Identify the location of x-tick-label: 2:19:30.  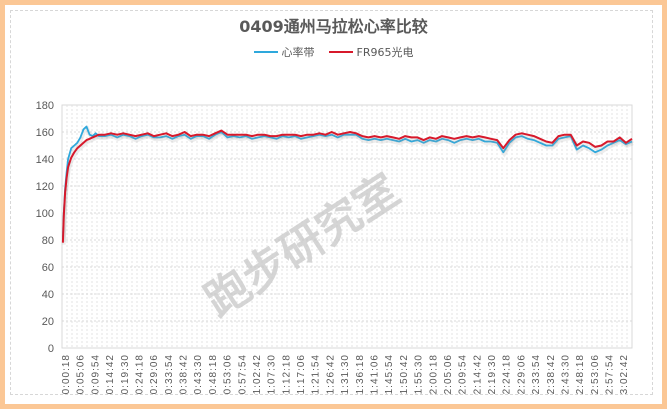
(492, 374).